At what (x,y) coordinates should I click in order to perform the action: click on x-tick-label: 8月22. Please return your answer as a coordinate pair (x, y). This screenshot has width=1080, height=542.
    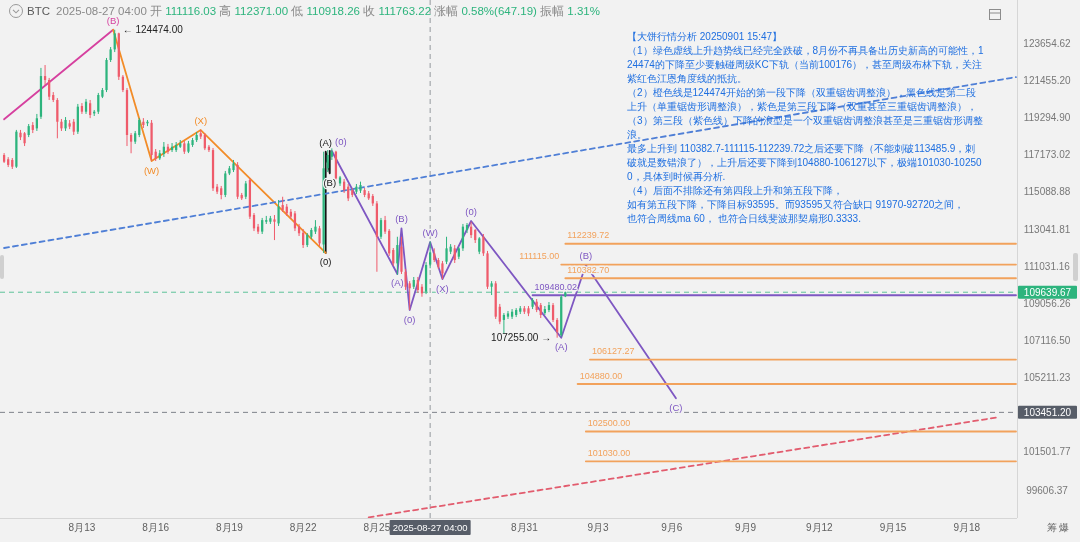
    Looking at the image, I should click on (303, 527).